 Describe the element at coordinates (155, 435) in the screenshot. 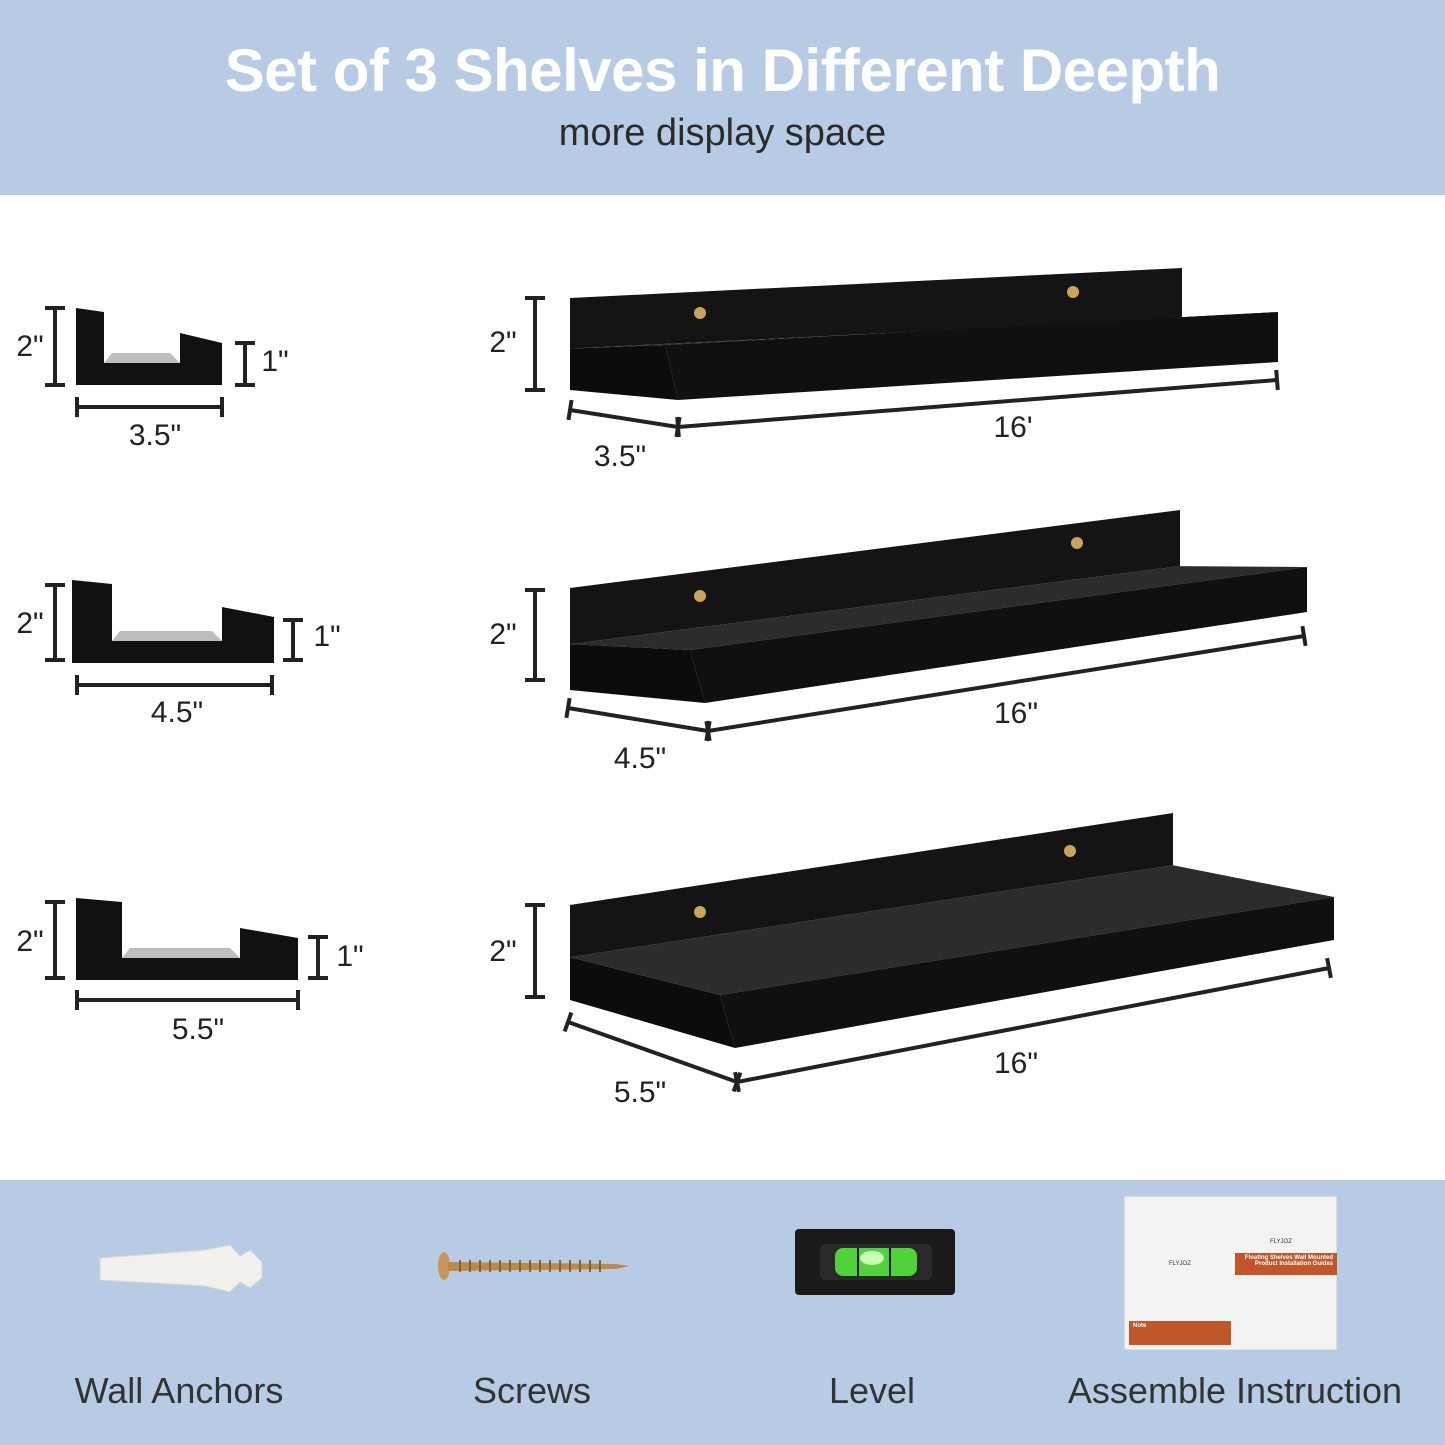

I see `depth-label: 3.5"` at that location.